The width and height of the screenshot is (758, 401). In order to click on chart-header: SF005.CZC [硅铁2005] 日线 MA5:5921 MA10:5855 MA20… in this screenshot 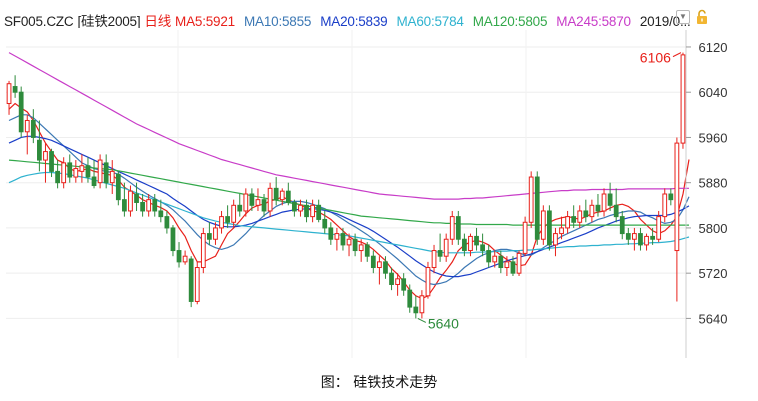, I will do `click(349, 19)`.